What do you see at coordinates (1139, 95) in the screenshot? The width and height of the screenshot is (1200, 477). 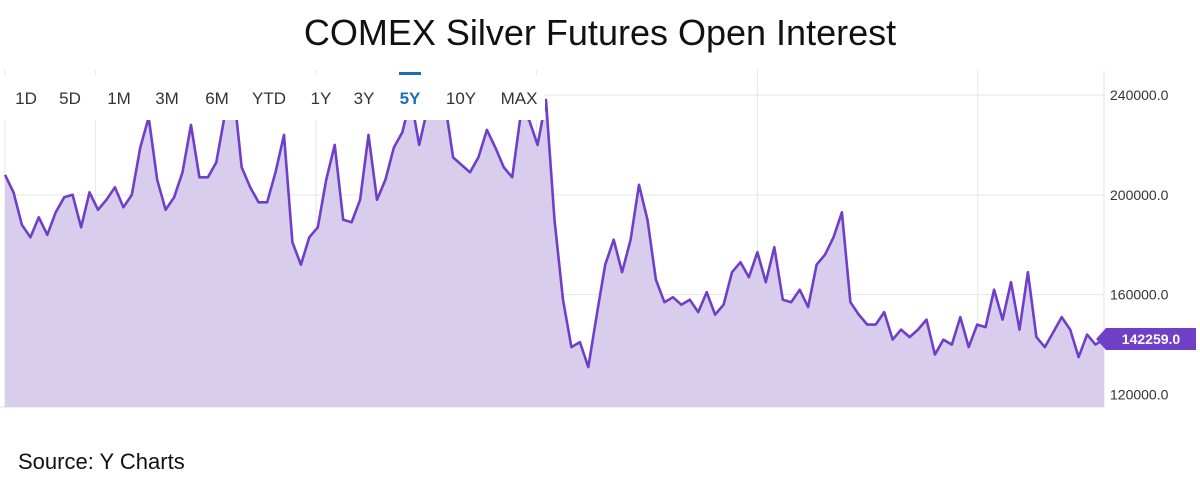 I see `y-tick-label: 240000.0` at bounding box center [1139, 95].